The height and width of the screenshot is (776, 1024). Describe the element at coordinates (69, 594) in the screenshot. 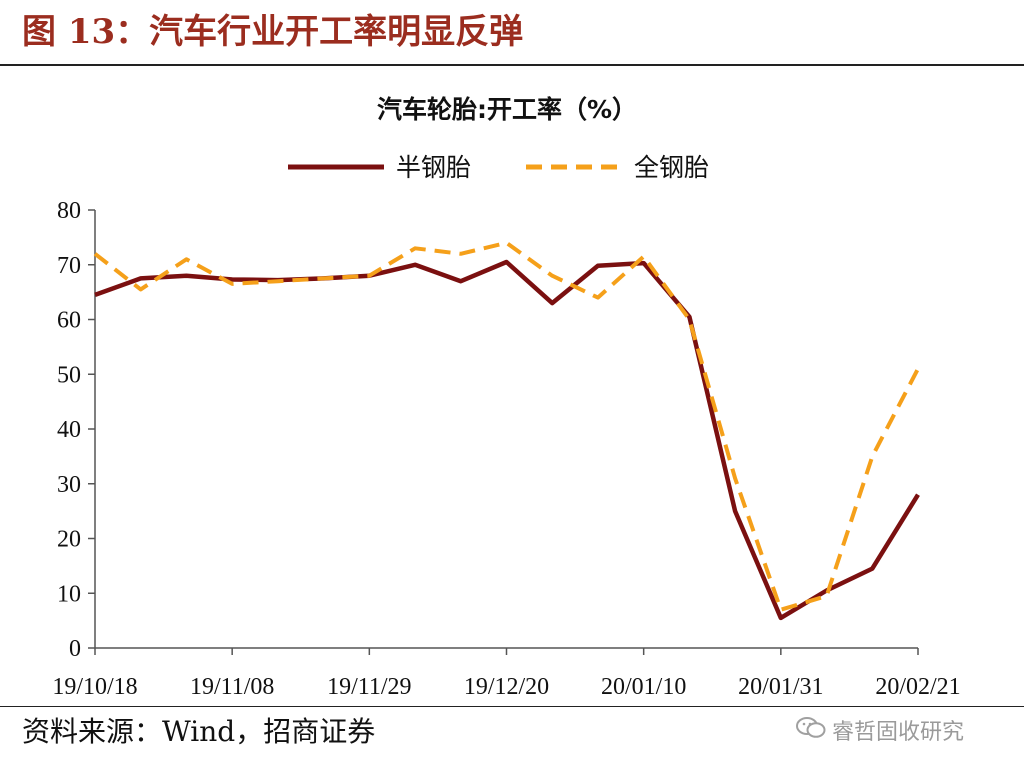

I see `y-tick-label: 10` at that location.